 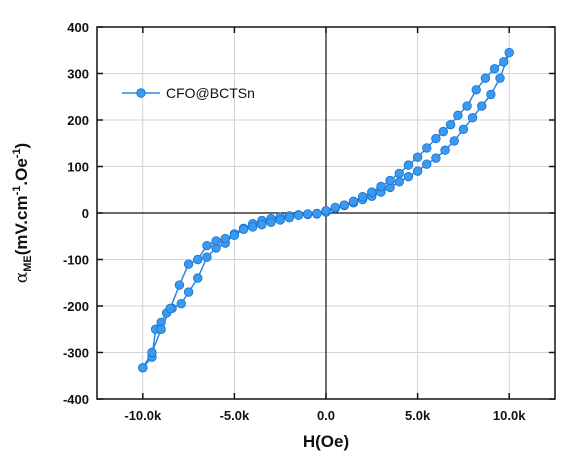 I want to click on y-axis-title-text: (mV.cm, so click(x=21, y=225).